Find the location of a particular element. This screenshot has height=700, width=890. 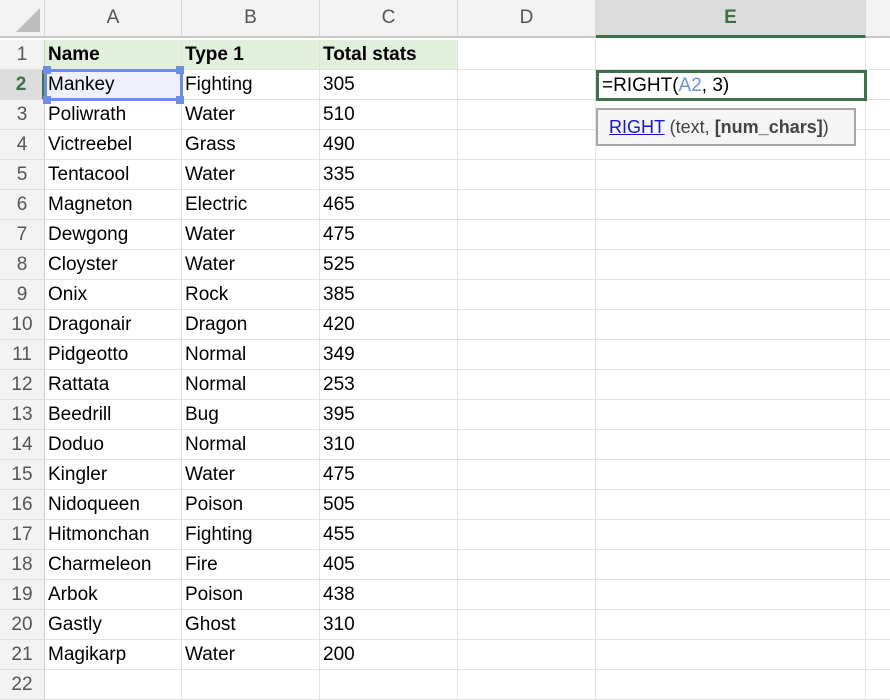

cell-e15 is located at coordinates (731, 475).